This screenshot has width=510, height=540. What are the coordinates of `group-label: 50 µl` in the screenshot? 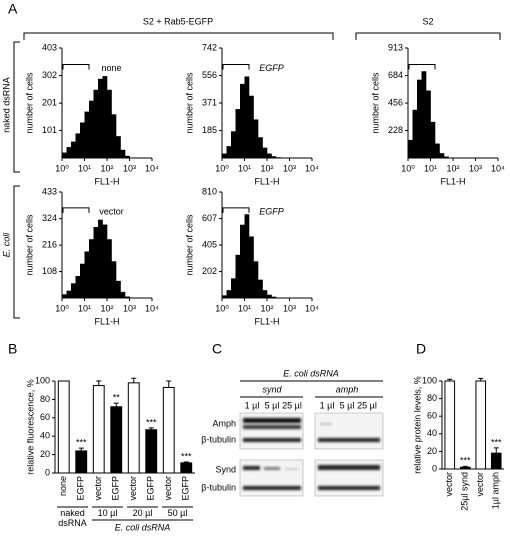 It's located at (177, 513).